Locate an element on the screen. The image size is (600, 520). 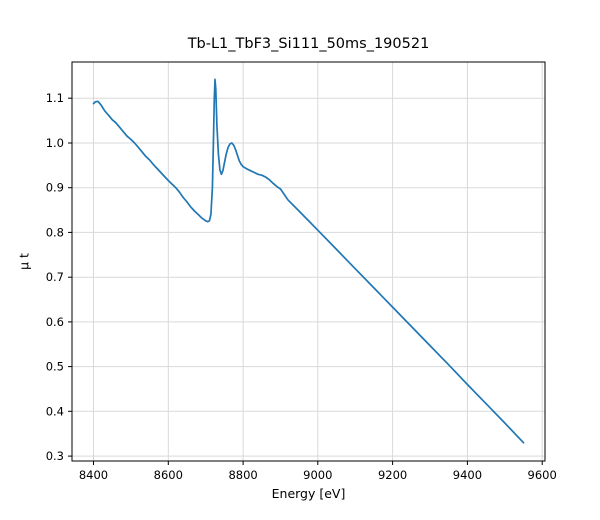
y-tick-label: 0.4 is located at coordinates (55, 411).